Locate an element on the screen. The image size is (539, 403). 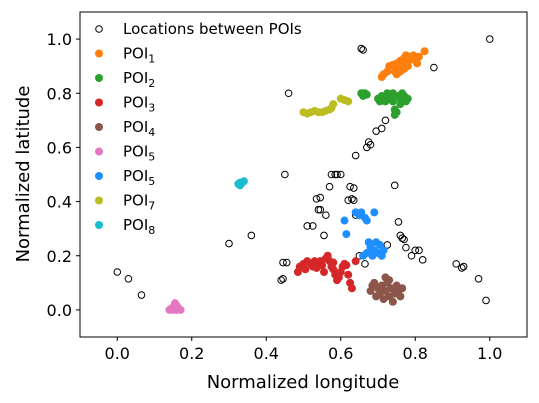
y-axis-label: Normalized latitude is located at coordinates (23, 174).